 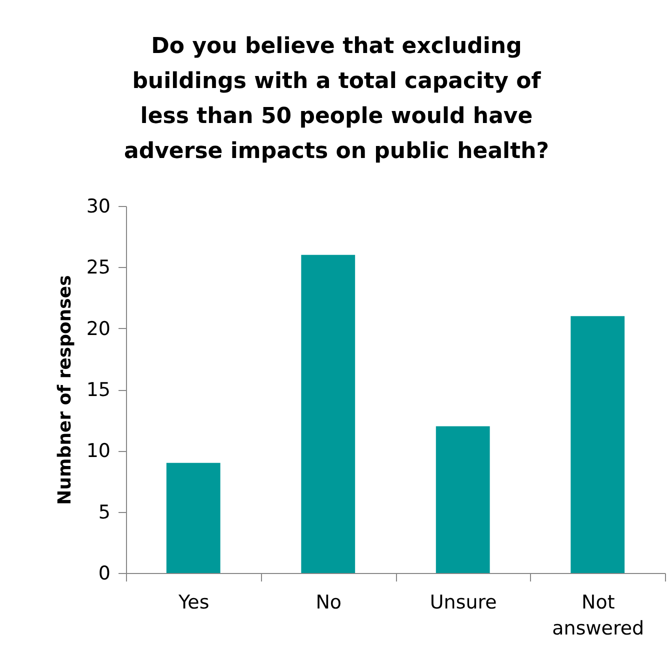 What do you see at coordinates (98, 390) in the screenshot?
I see `y-tick-label: 15` at bounding box center [98, 390].